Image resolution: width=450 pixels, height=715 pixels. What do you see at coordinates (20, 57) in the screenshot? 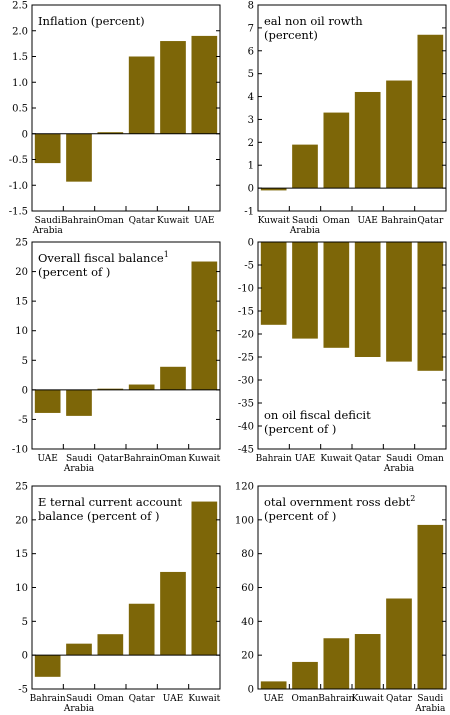
I see `y-tick-label: 1.5` at bounding box center [20, 57].